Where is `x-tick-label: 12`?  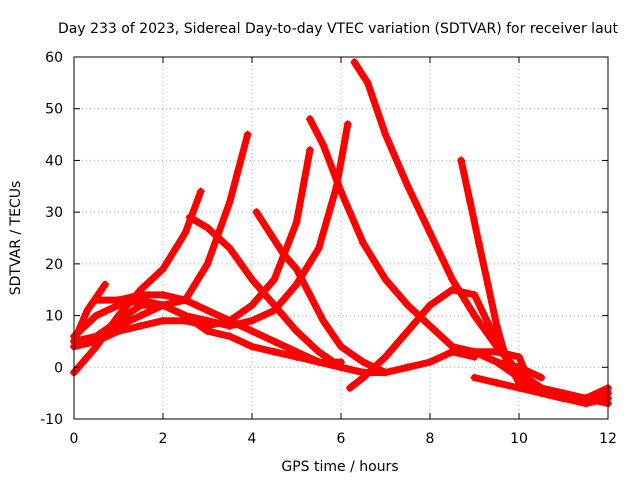 x-tick-label: 12 is located at coordinates (608, 439).